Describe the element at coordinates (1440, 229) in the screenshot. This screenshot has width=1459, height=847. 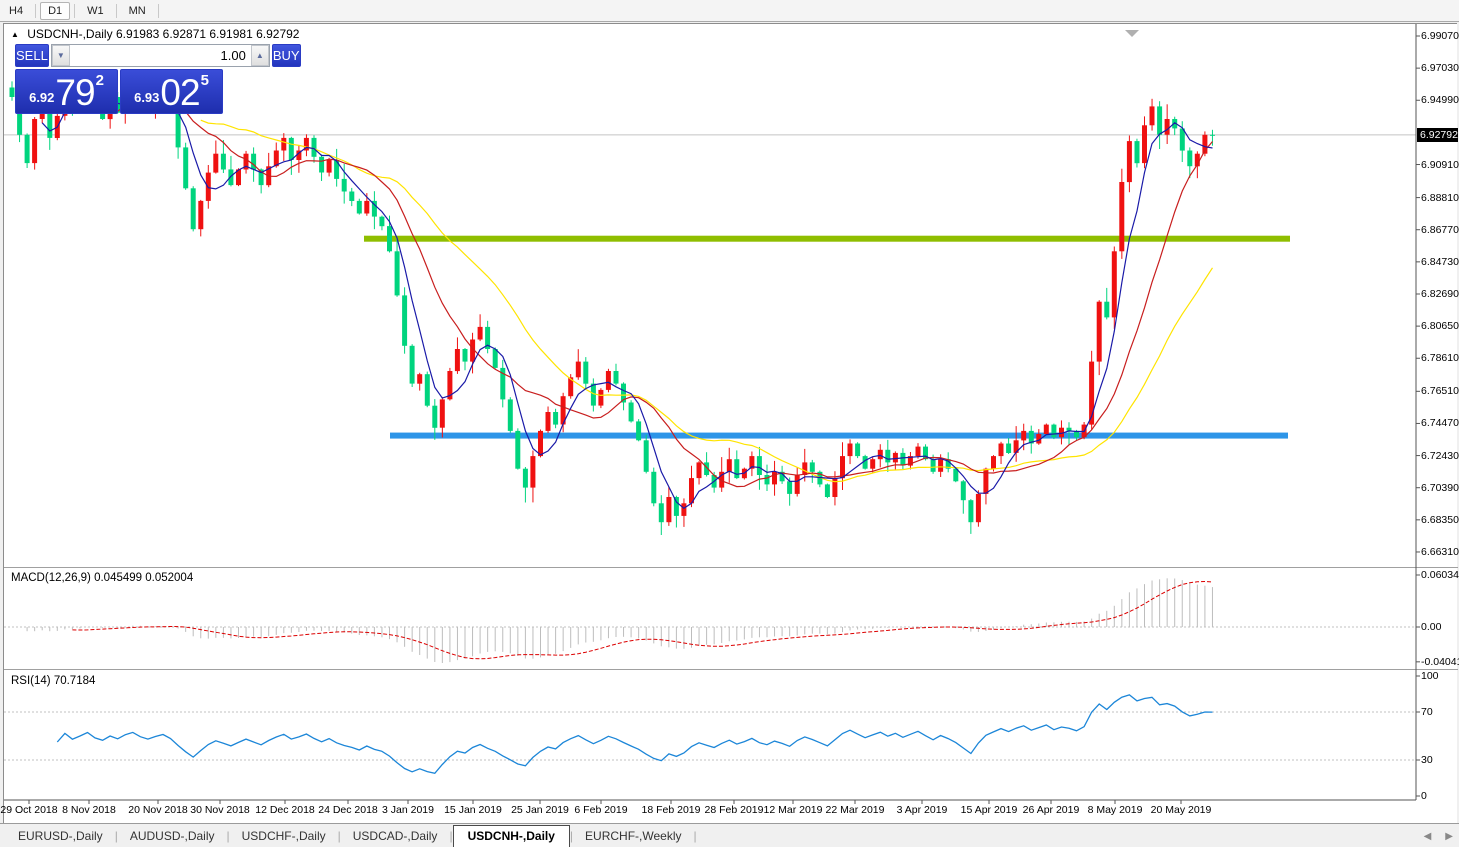
I see `price-tick-label: 6.86770` at that location.